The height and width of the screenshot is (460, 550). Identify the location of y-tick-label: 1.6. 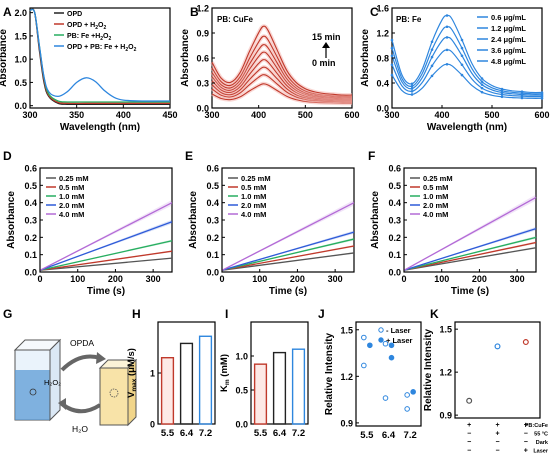
(382, 9).